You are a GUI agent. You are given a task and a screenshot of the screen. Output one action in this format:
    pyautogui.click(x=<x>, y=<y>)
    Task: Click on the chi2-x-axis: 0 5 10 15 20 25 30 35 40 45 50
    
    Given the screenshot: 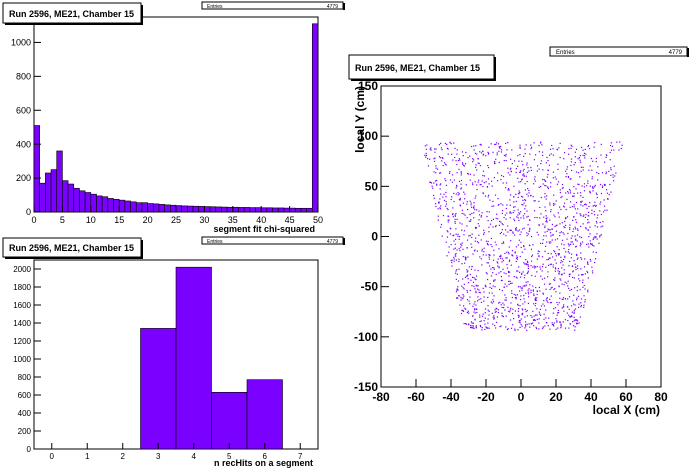 What is the action you would take?
    pyautogui.click(x=177, y=215)
    